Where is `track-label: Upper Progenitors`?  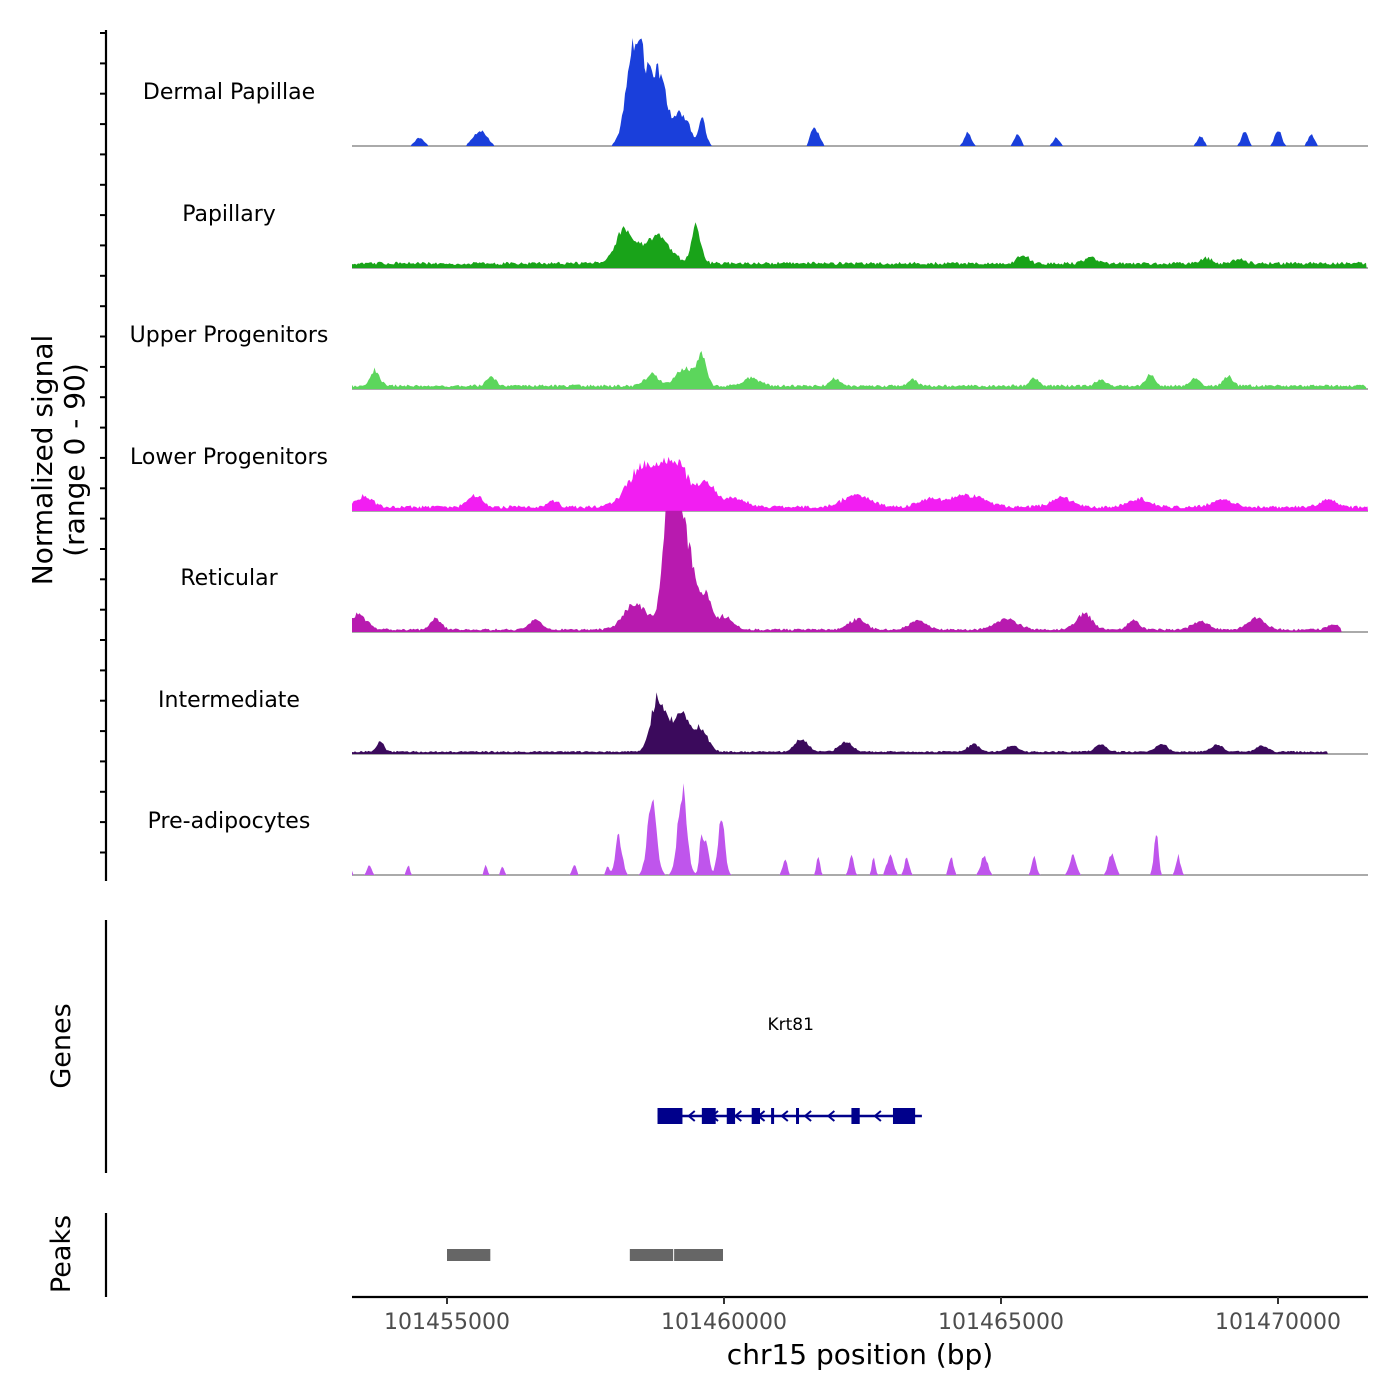
track-label: Upper Progenitors is located at coordinates (229, 335).